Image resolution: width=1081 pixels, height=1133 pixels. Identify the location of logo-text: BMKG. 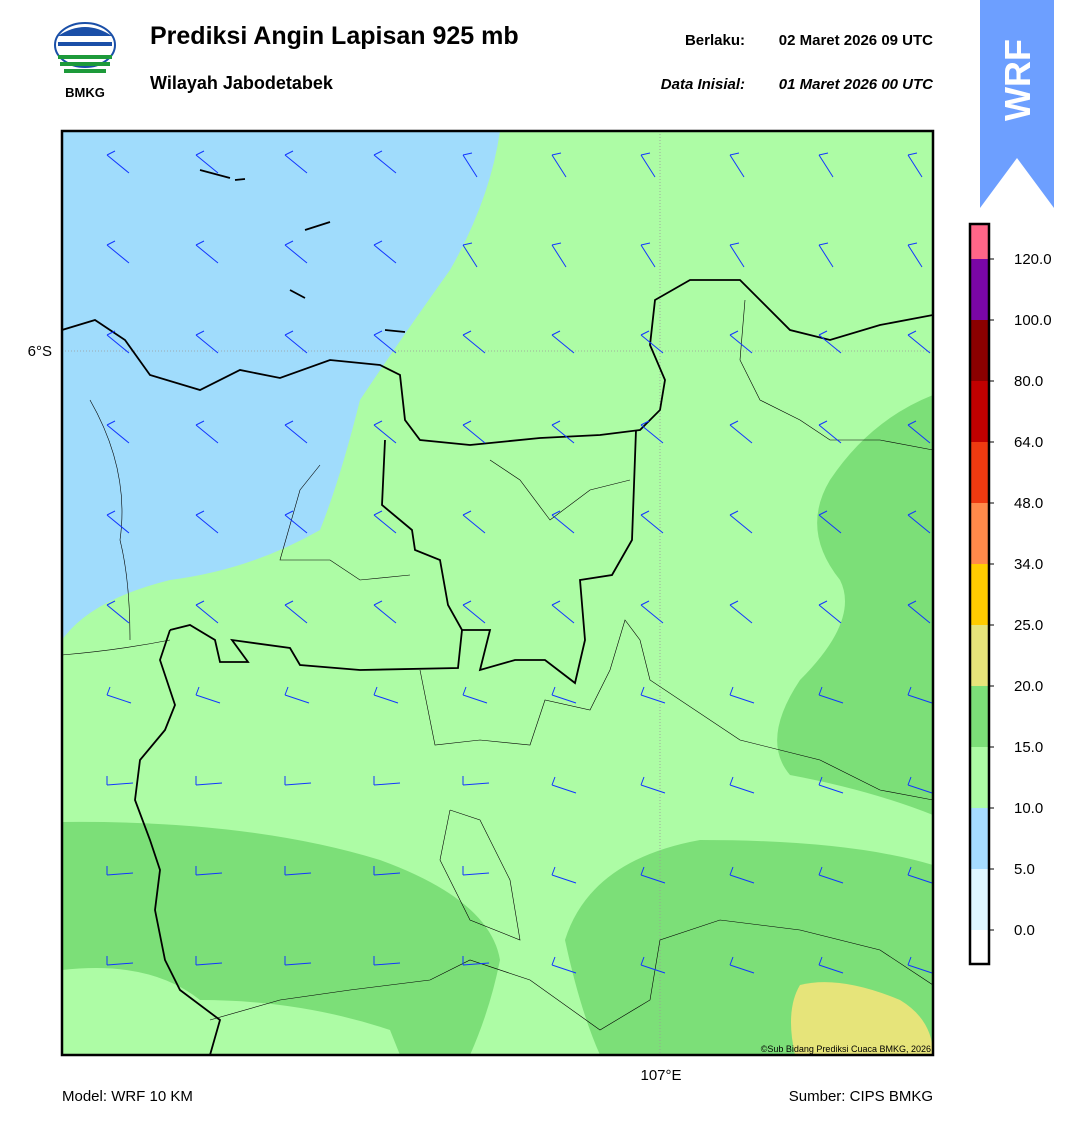
(85, 92).